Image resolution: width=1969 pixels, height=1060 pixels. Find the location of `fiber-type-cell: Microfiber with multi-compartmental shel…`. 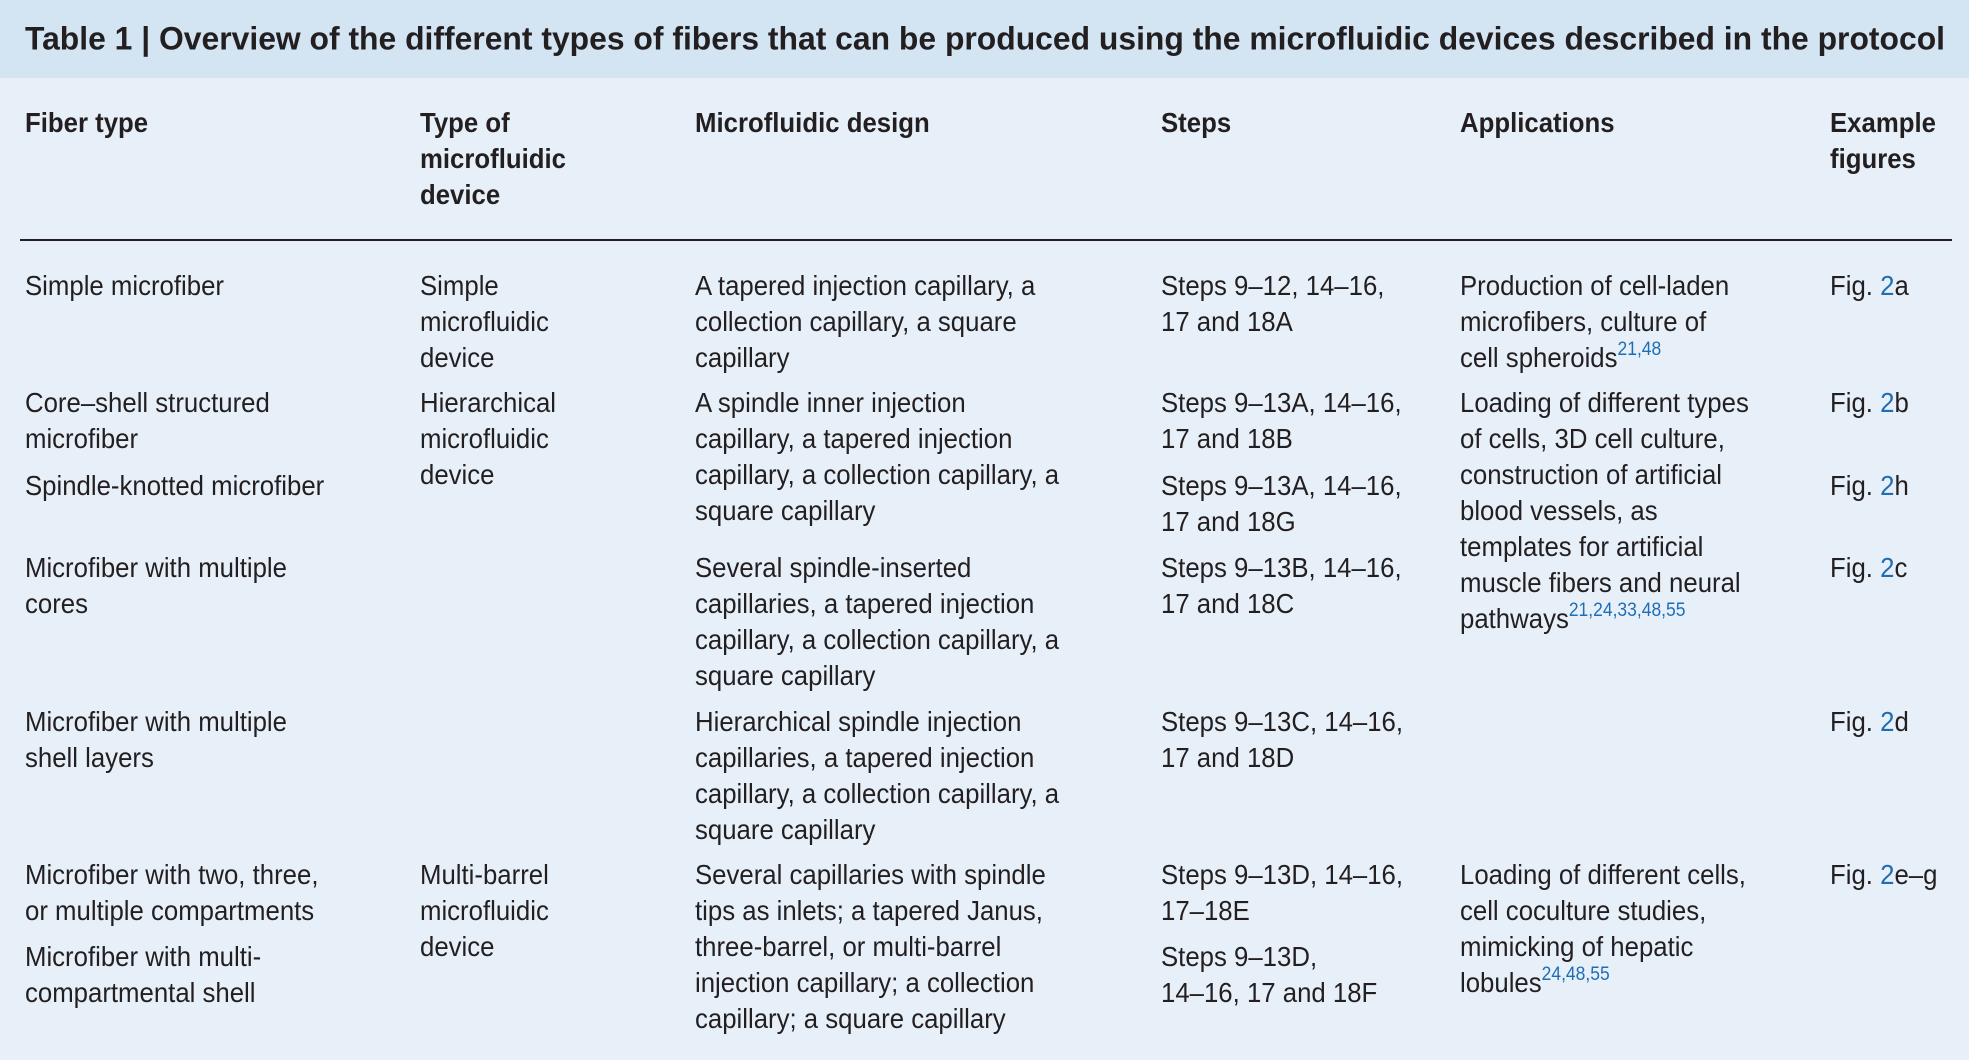

fiber-type-cell: Microfiber with multi-compartmental shel… is located at coordinates (143, 975).